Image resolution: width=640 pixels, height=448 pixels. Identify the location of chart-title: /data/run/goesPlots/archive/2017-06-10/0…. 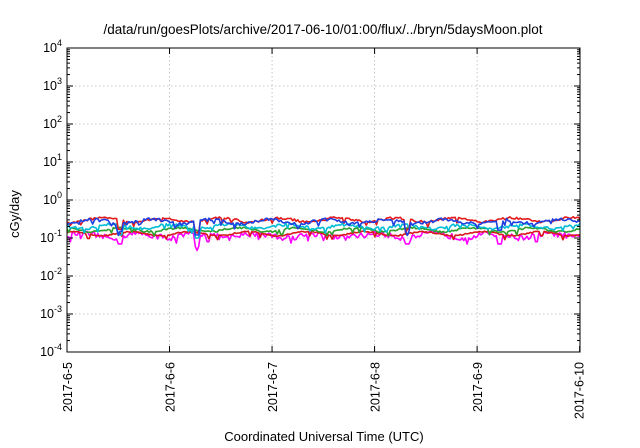
(322, 29).